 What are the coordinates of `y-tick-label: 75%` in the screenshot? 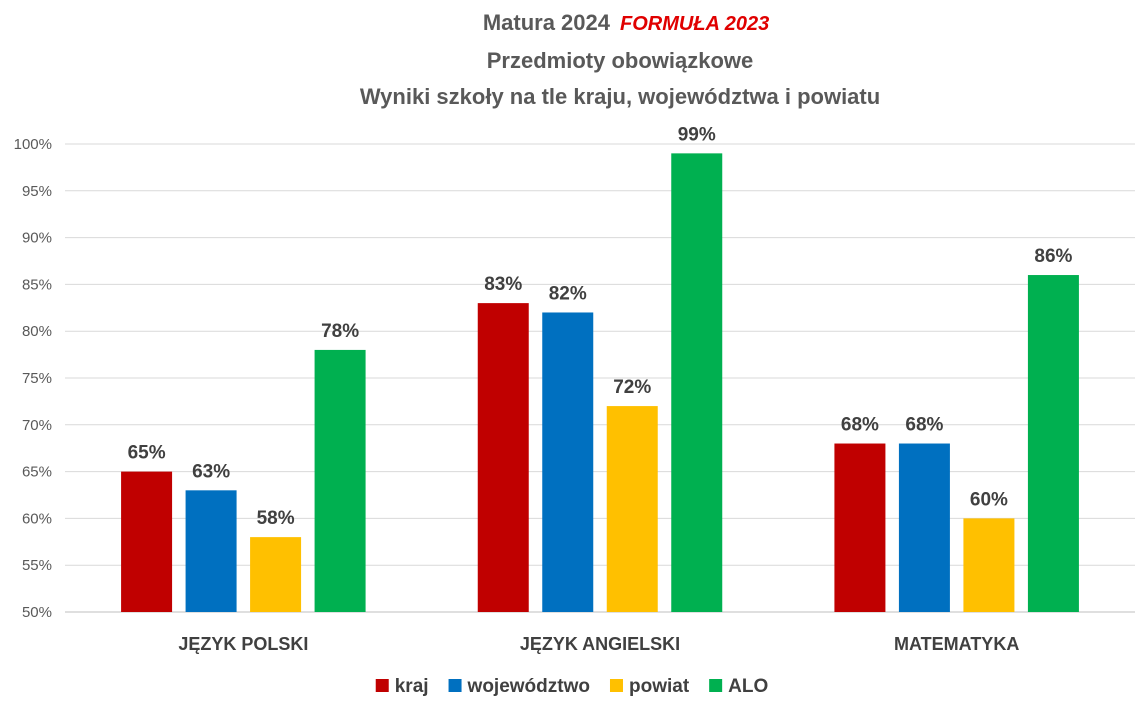 It's located at (37, 378).